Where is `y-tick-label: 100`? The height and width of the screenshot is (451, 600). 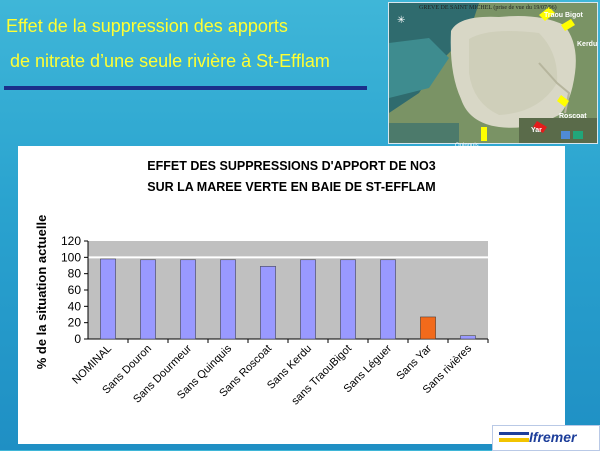 y-tick-label: 100 is located at coordinates (71, 257).